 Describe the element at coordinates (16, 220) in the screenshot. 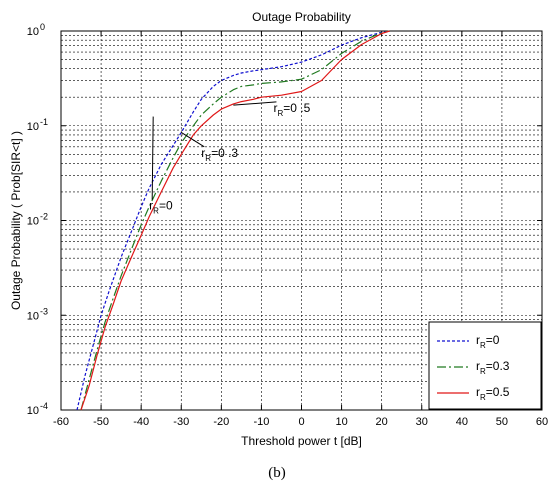

I see `y-axis-label: Outage Probability ( Prob[SIR<t] )` at that location.